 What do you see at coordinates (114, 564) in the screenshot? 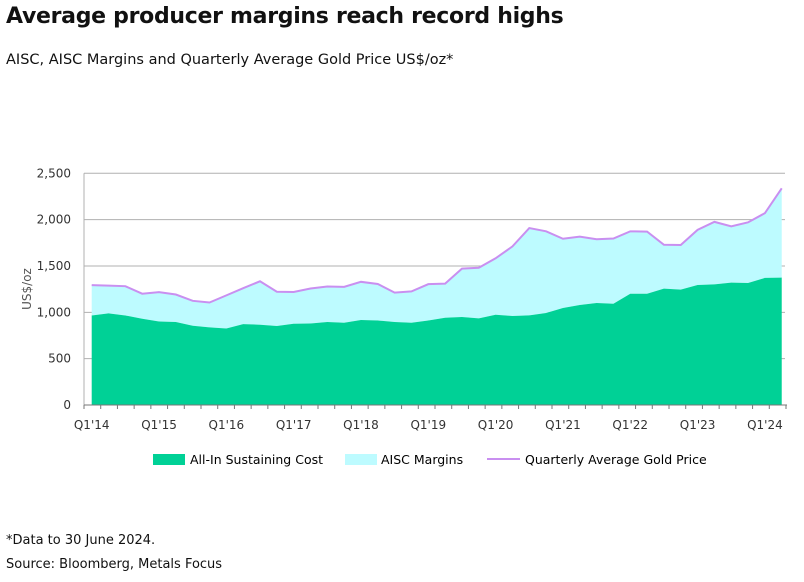
I see `source-note: Source: Bloomberg, Metals Focus` at bounding box center [114, 564].